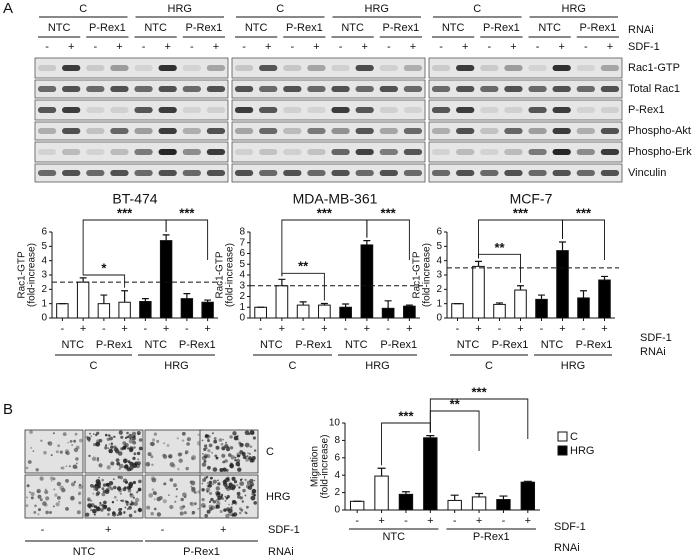 The height and width of the screenshot is (560, 696). I want to click on y-axis-label: Rac1-GTP, so click(417, 275).